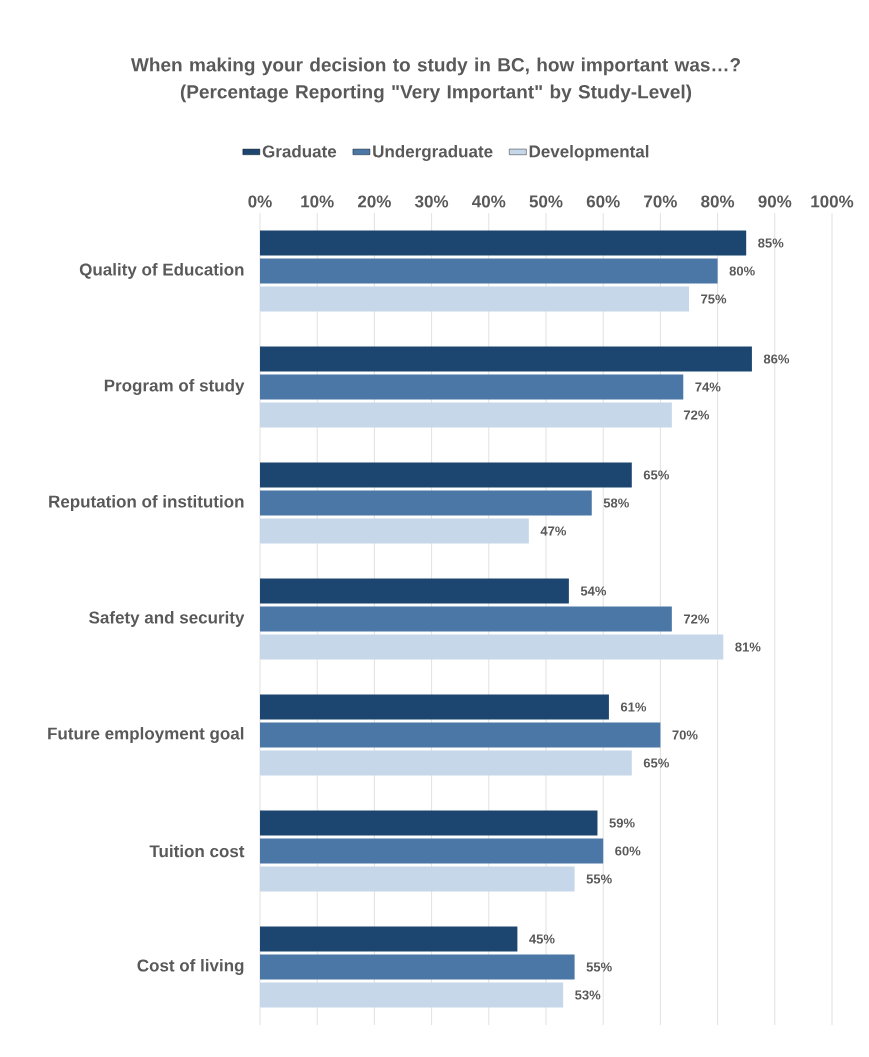  I want to click on data-label: 70%, so click(685, 735).